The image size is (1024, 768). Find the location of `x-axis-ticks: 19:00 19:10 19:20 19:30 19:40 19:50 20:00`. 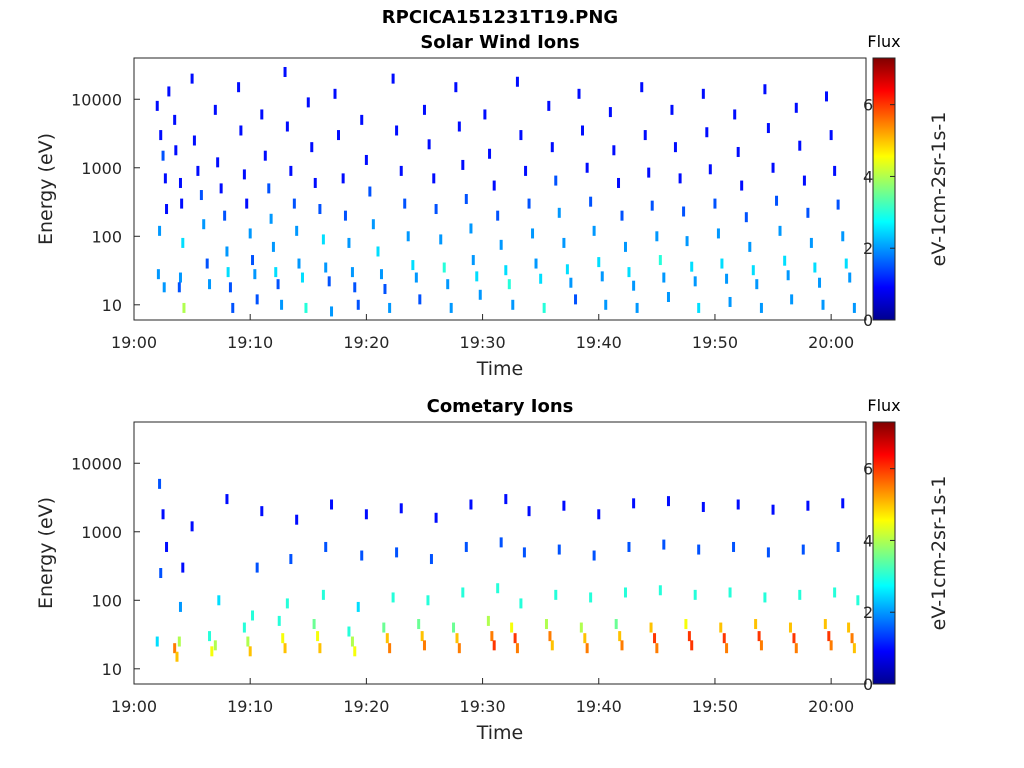

x-axis-ticks: 19:00 19:10 19:20 19:30 19:40 19:50 20:00 is located at coordinates (482, 333).